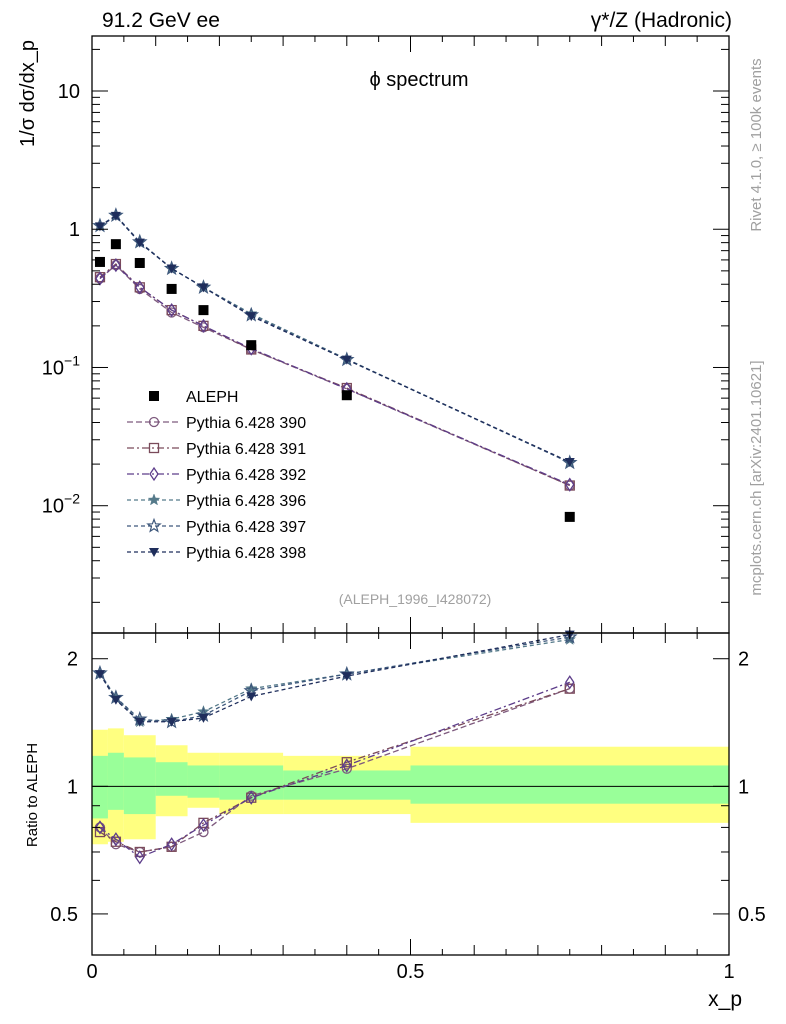 This screenshot has width=786, height=1024. Describe the element at coordinates (756, 477) in the screenshot. I see `mcplots-label: mcplots.cern.ch [arXiv:2401.10621]` at that location.